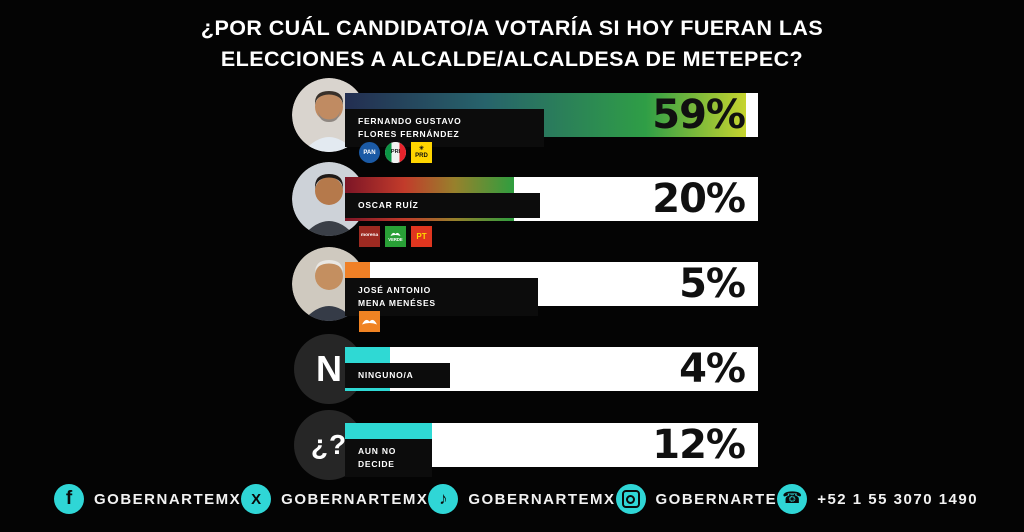 This screenshot has height=532, width=1024. I want to click on mc-eagle-icon, so click(369, 322).